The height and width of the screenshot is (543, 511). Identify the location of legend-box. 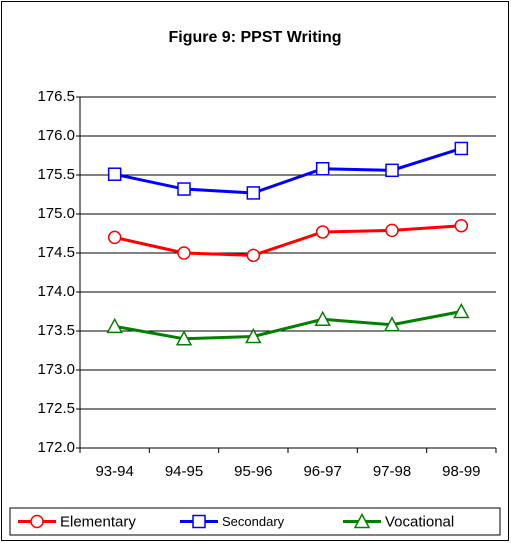
(255, 521).